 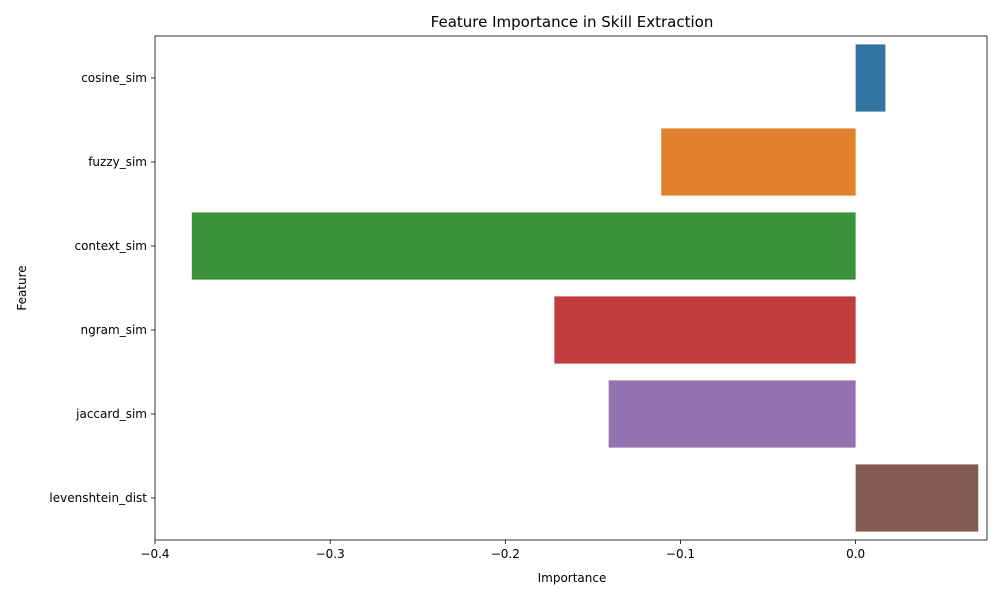 What do you see at coordinates (917, 498) in the screenshot?
I see `bar-levenshtein_dist` at bounding box center [917, 498].